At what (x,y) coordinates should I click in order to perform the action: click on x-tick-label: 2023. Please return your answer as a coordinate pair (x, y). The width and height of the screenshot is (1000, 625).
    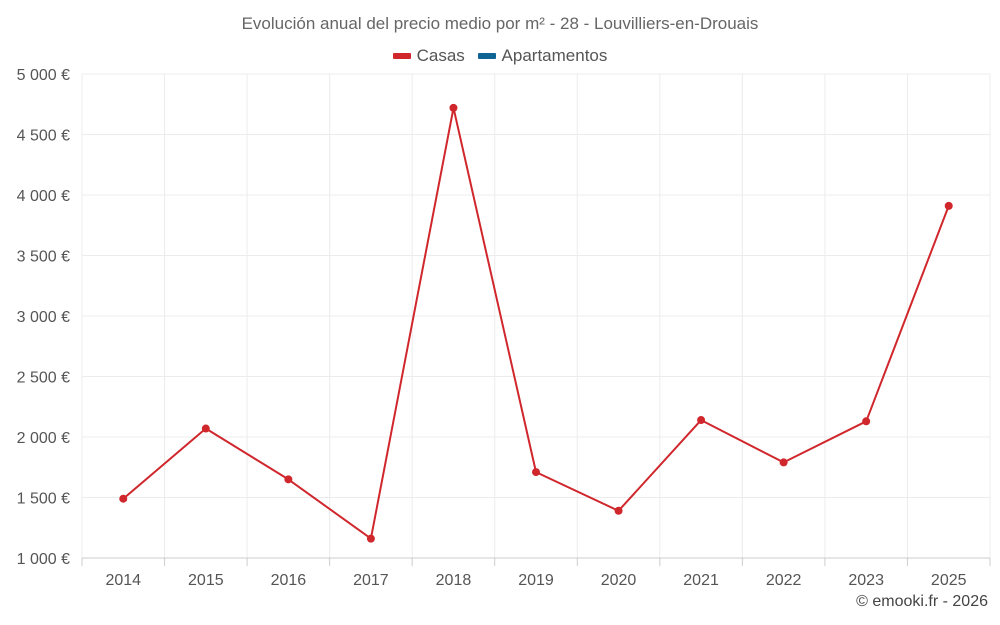
    Looking at the image, I should click on (866, 580).